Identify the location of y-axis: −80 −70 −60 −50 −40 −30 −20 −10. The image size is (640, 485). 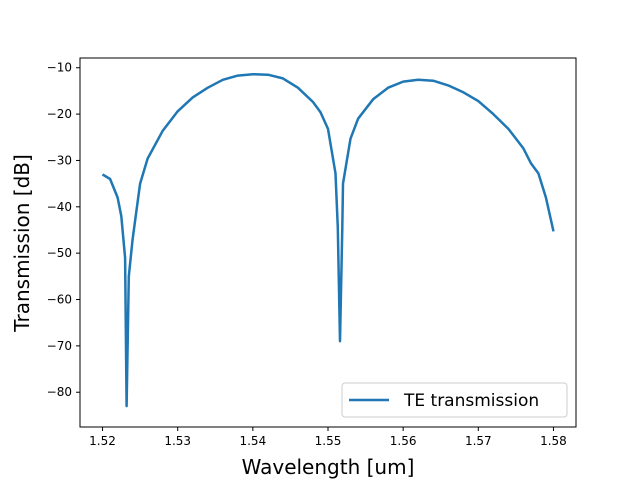
(63, 230).